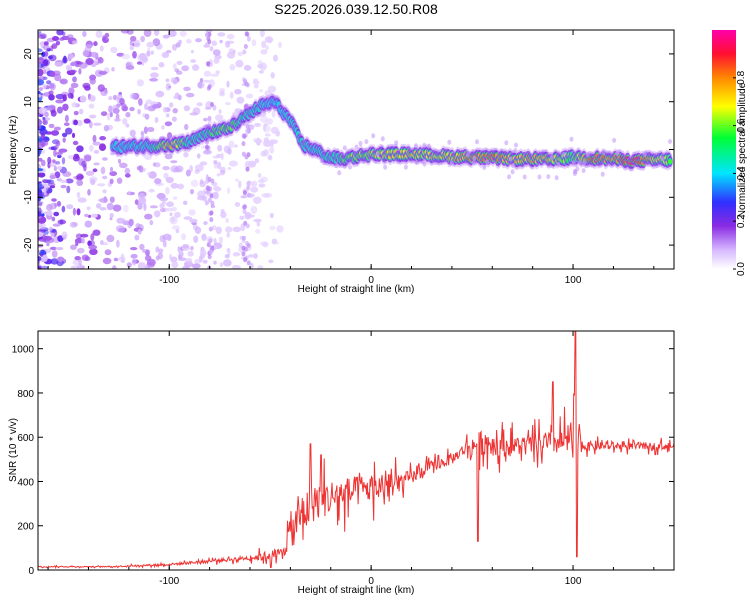  Describe the element at coordinates (28, 102) in the screenshot. I see `y-tick-label: 10` at that location.